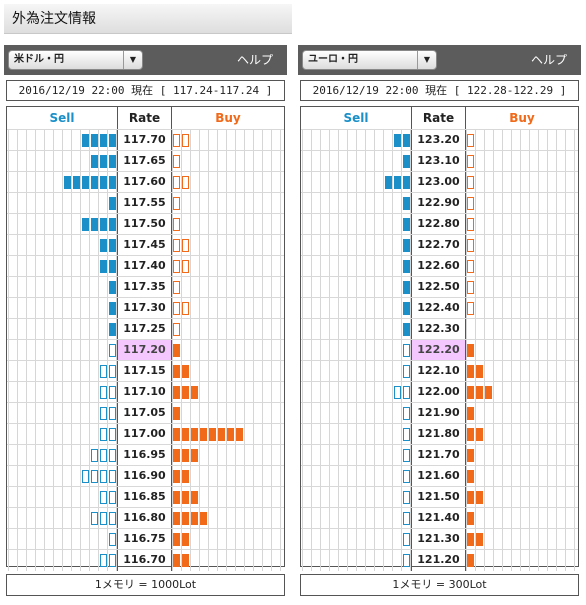 This screenshot has height=605, width=586. Describe the element at coordinates (439, 90) in the screenshot. I see `rate-info: 2016/12/19 22:00 現在 [ 122.28-122.29 ]` at that location.